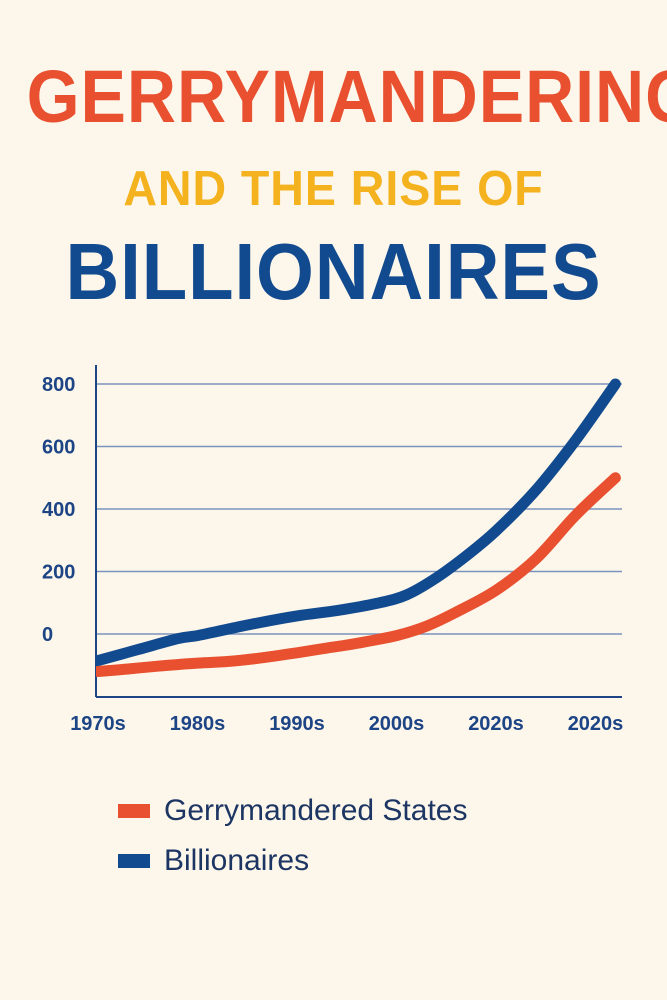 The height and width of the screenshot is (1000, 667). I want to click on x-tick-label: 2000s, so click(397, 724).